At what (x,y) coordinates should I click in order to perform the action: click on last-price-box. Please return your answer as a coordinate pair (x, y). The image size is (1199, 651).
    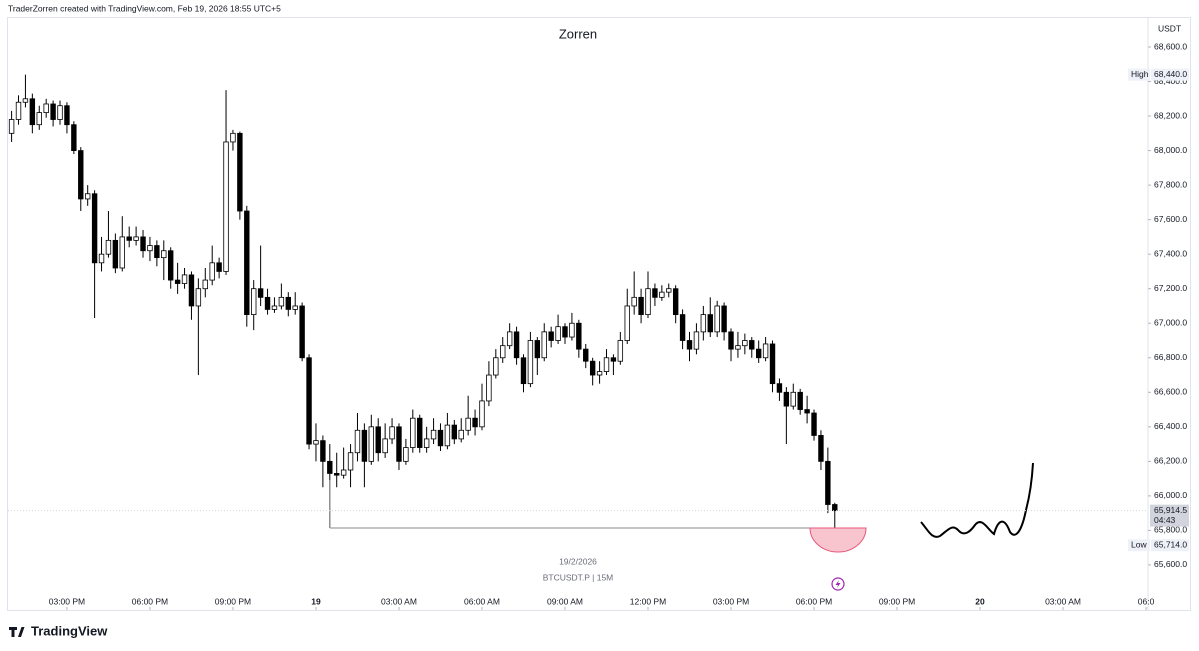
    Looking at the image, I should click on (1169, 515).